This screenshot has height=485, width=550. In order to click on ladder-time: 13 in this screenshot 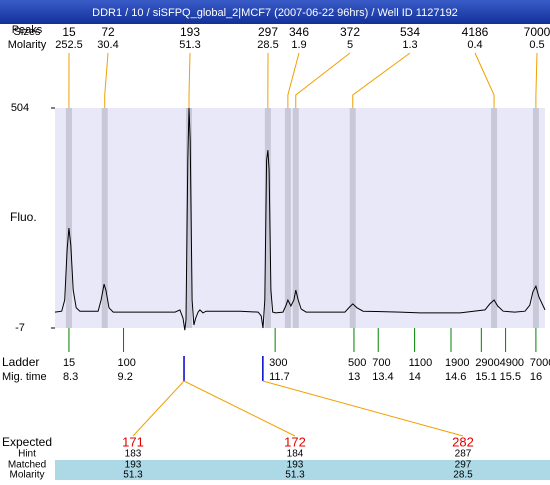, I will do `click(354, 377)`.